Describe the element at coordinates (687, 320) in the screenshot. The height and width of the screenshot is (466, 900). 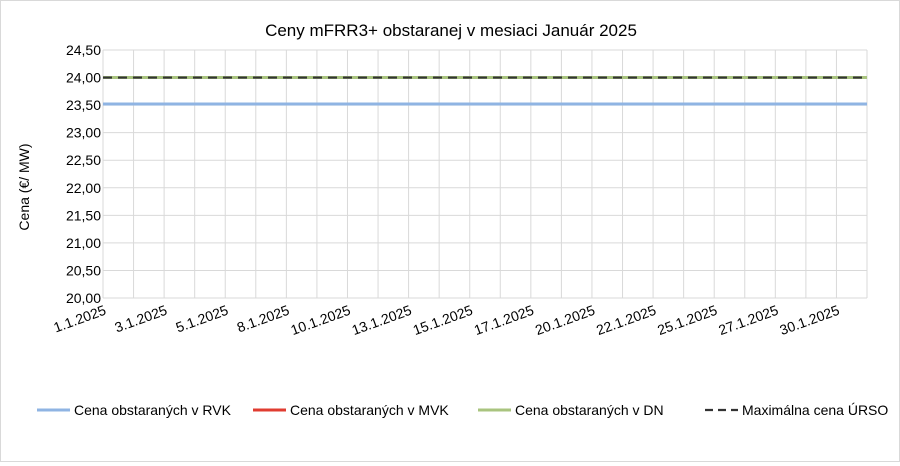
I see `x-tick-label: 25.1.2025` at that location.